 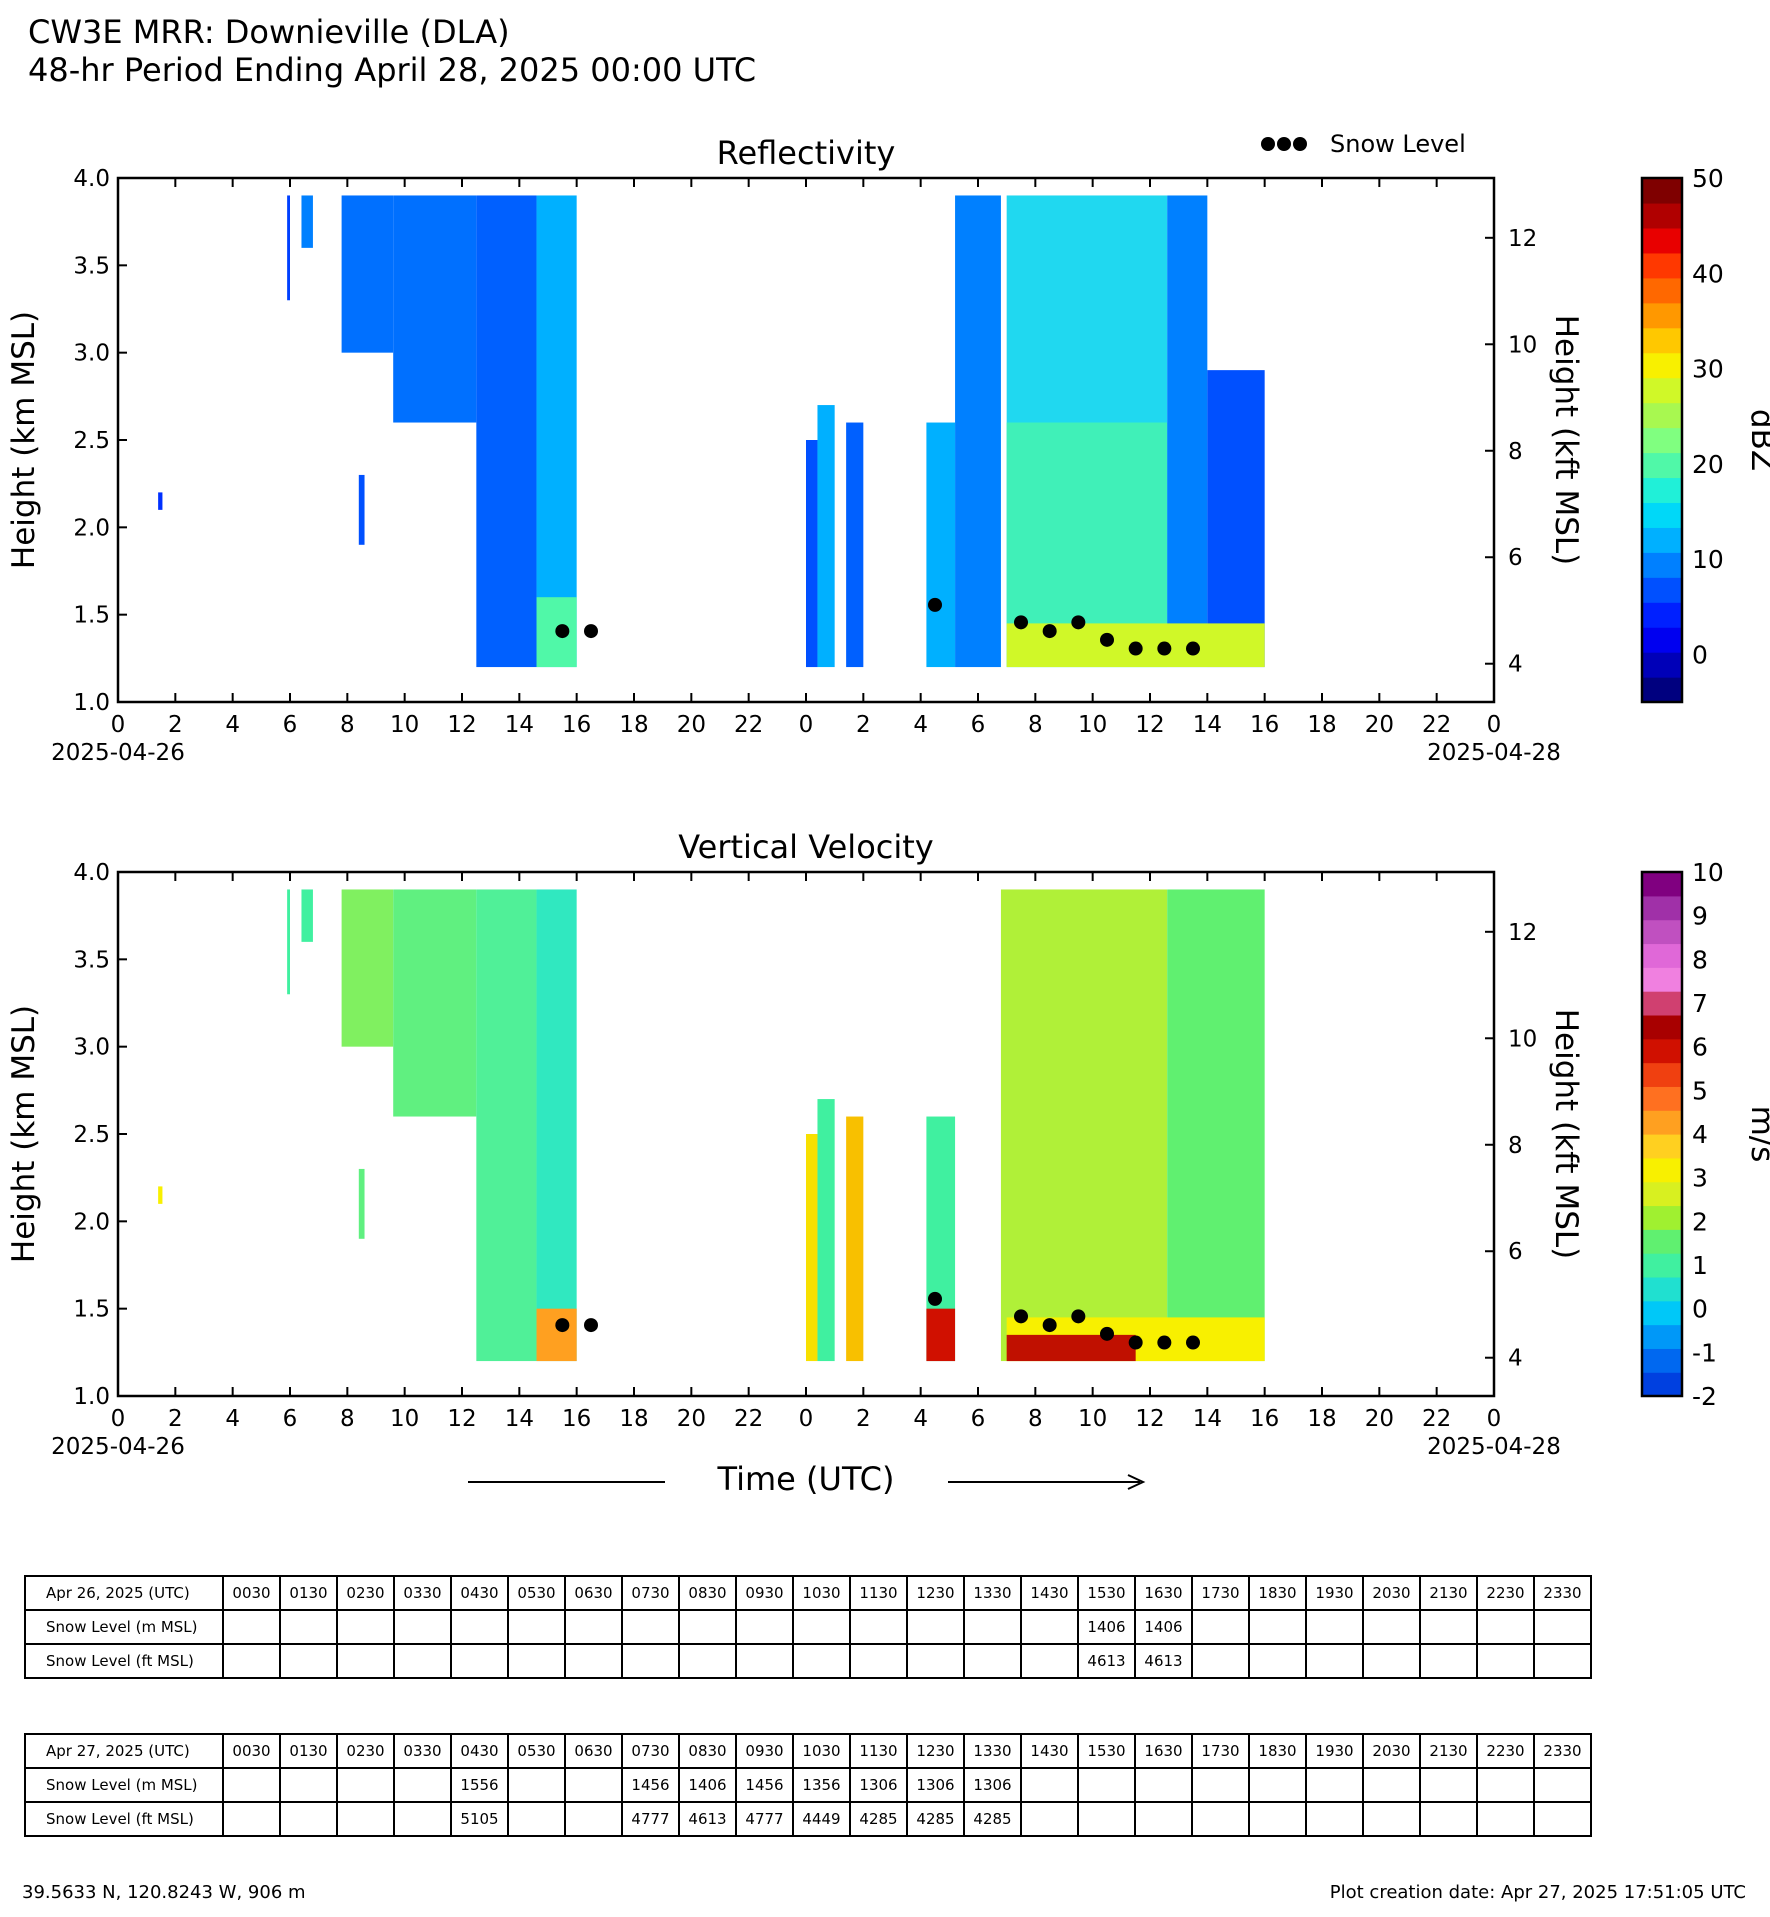 I want to click on x-tick-label: 10, so click(x=404, y=725).